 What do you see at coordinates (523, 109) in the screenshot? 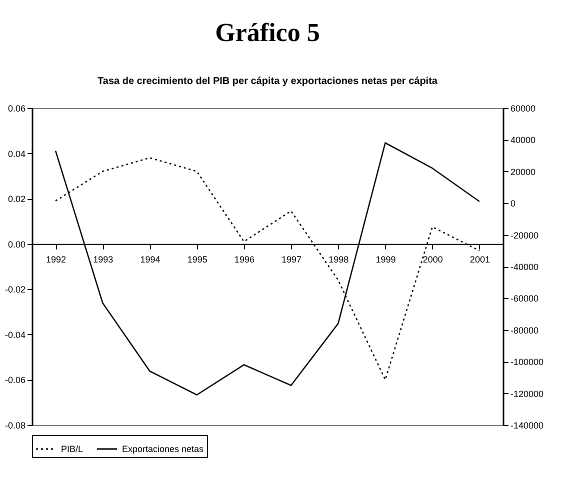
I see `y2-tick-label: 60000` at bounding box center [523, 109].